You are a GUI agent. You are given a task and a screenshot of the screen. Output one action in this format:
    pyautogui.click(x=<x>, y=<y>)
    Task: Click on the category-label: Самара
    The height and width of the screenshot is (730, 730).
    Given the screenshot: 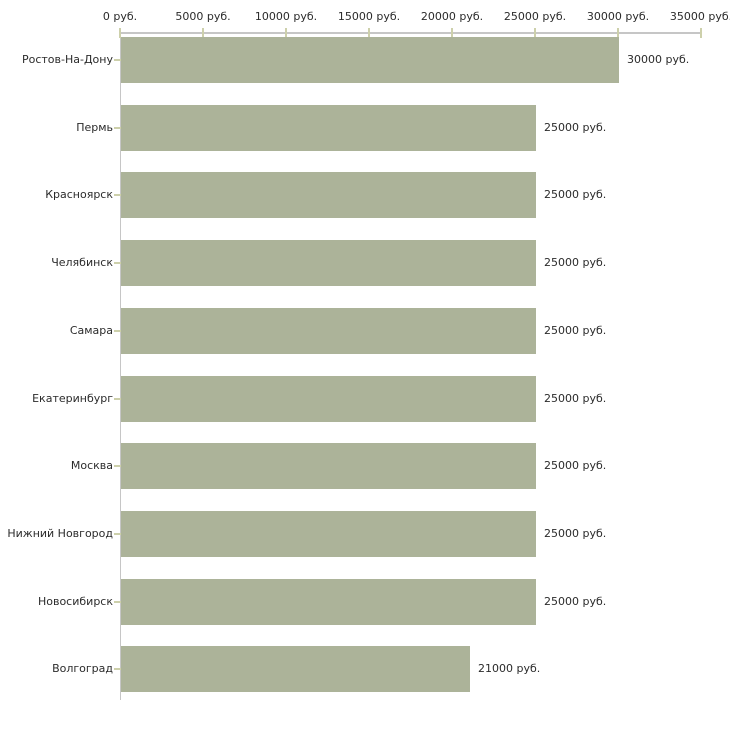 What is the action you would take?
    pyautogui.click(x=91, y=330)
    